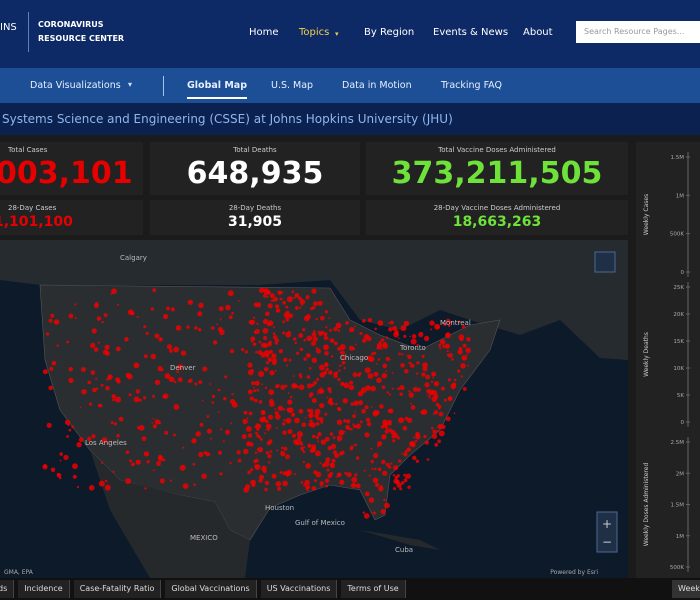  I want to click on subnav-link: Data in Motion, so click(377, 85).